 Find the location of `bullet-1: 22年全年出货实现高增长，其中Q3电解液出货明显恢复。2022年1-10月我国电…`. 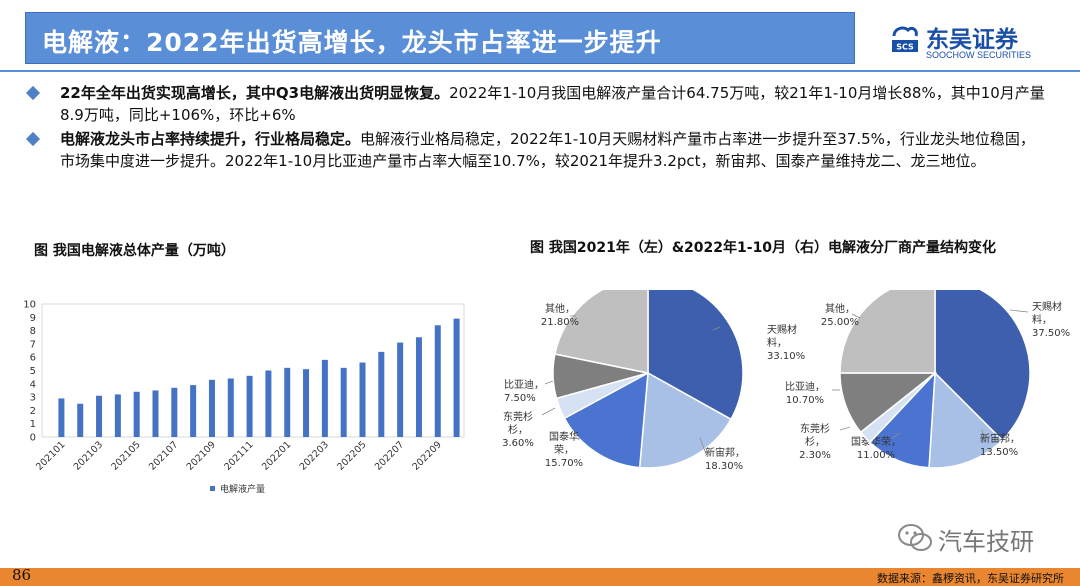

bullet-1: 22年全年出货实现高增长，其中Q3电解液出货明显恢复。2022年1-10月我国电… is located at coordinates (536, 104).